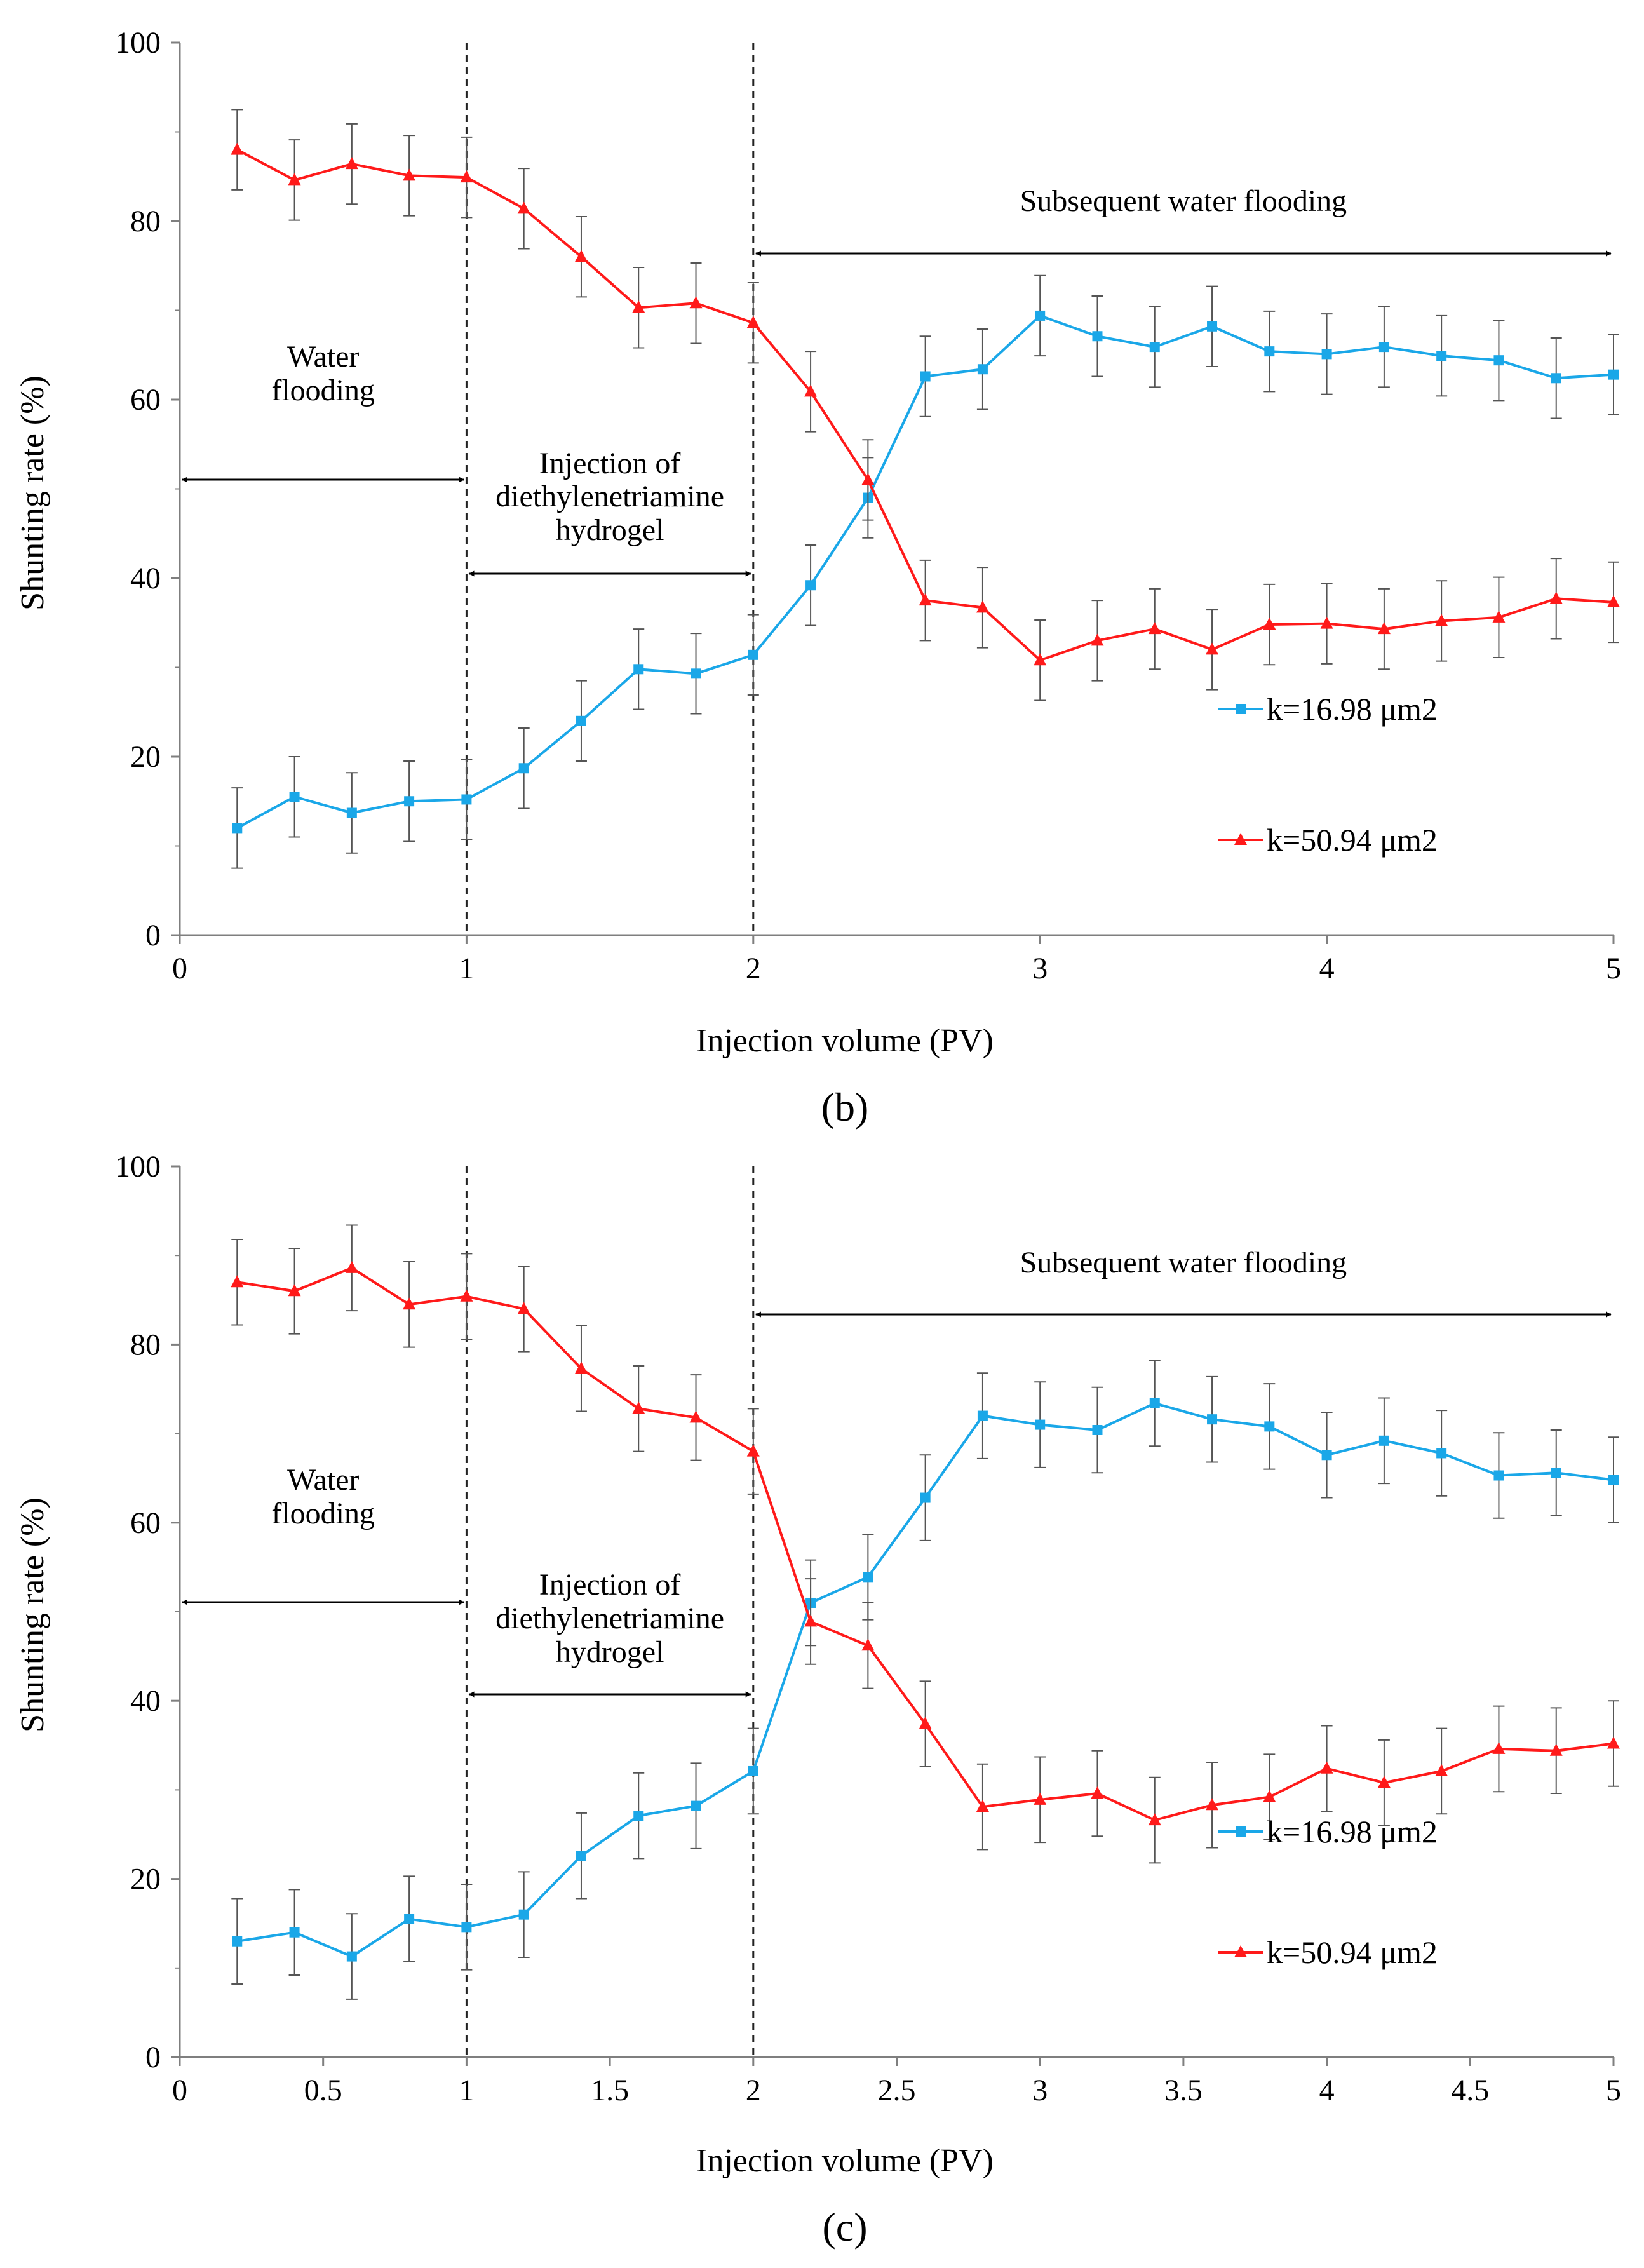 The height and width of the screenshot is (2268, 1644). What do you see at coordinates (145, 1880) in the screenshot?
I see `y-tick-label: 20` at bounding box center [145, 1880].